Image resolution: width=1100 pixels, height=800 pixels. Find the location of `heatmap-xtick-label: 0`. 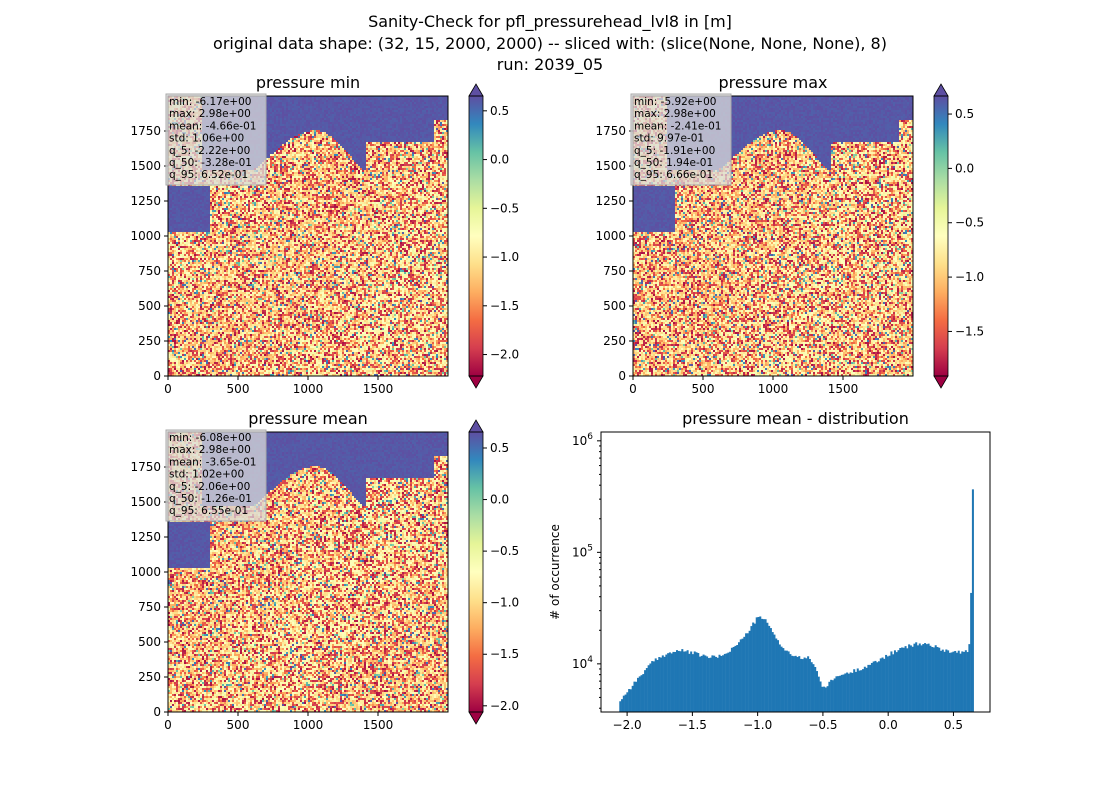

heatmap-xtick-label: 0 is located at coordinates (168, 389).